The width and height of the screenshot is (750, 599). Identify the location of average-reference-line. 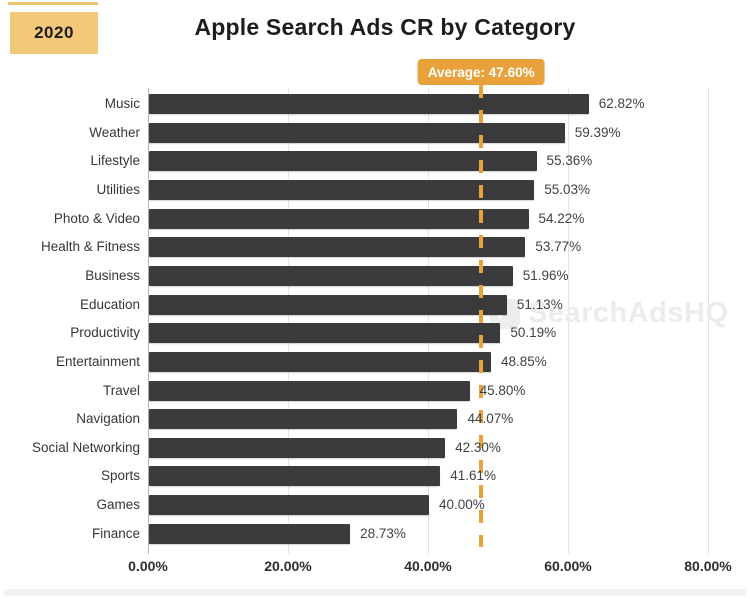
(481, 316).